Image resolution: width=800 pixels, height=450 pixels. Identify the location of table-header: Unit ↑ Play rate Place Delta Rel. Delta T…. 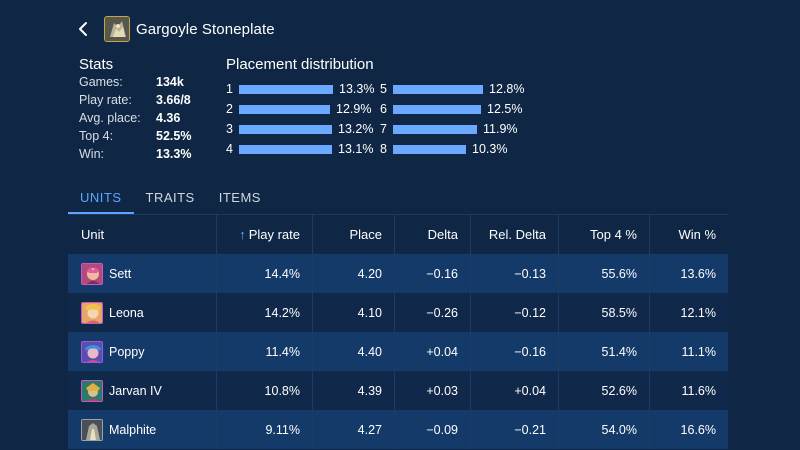
(398, 234).